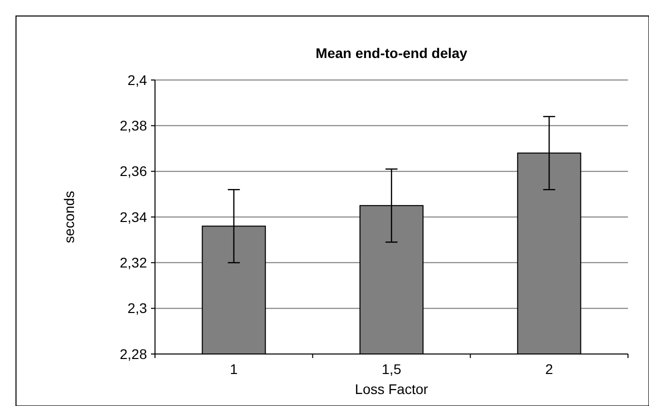 The width and height of the screenshot is (649, 406). Describe the element at coordinates (134, 354) in the screenshot. I see `y-tick-label: 2,28` at that location.